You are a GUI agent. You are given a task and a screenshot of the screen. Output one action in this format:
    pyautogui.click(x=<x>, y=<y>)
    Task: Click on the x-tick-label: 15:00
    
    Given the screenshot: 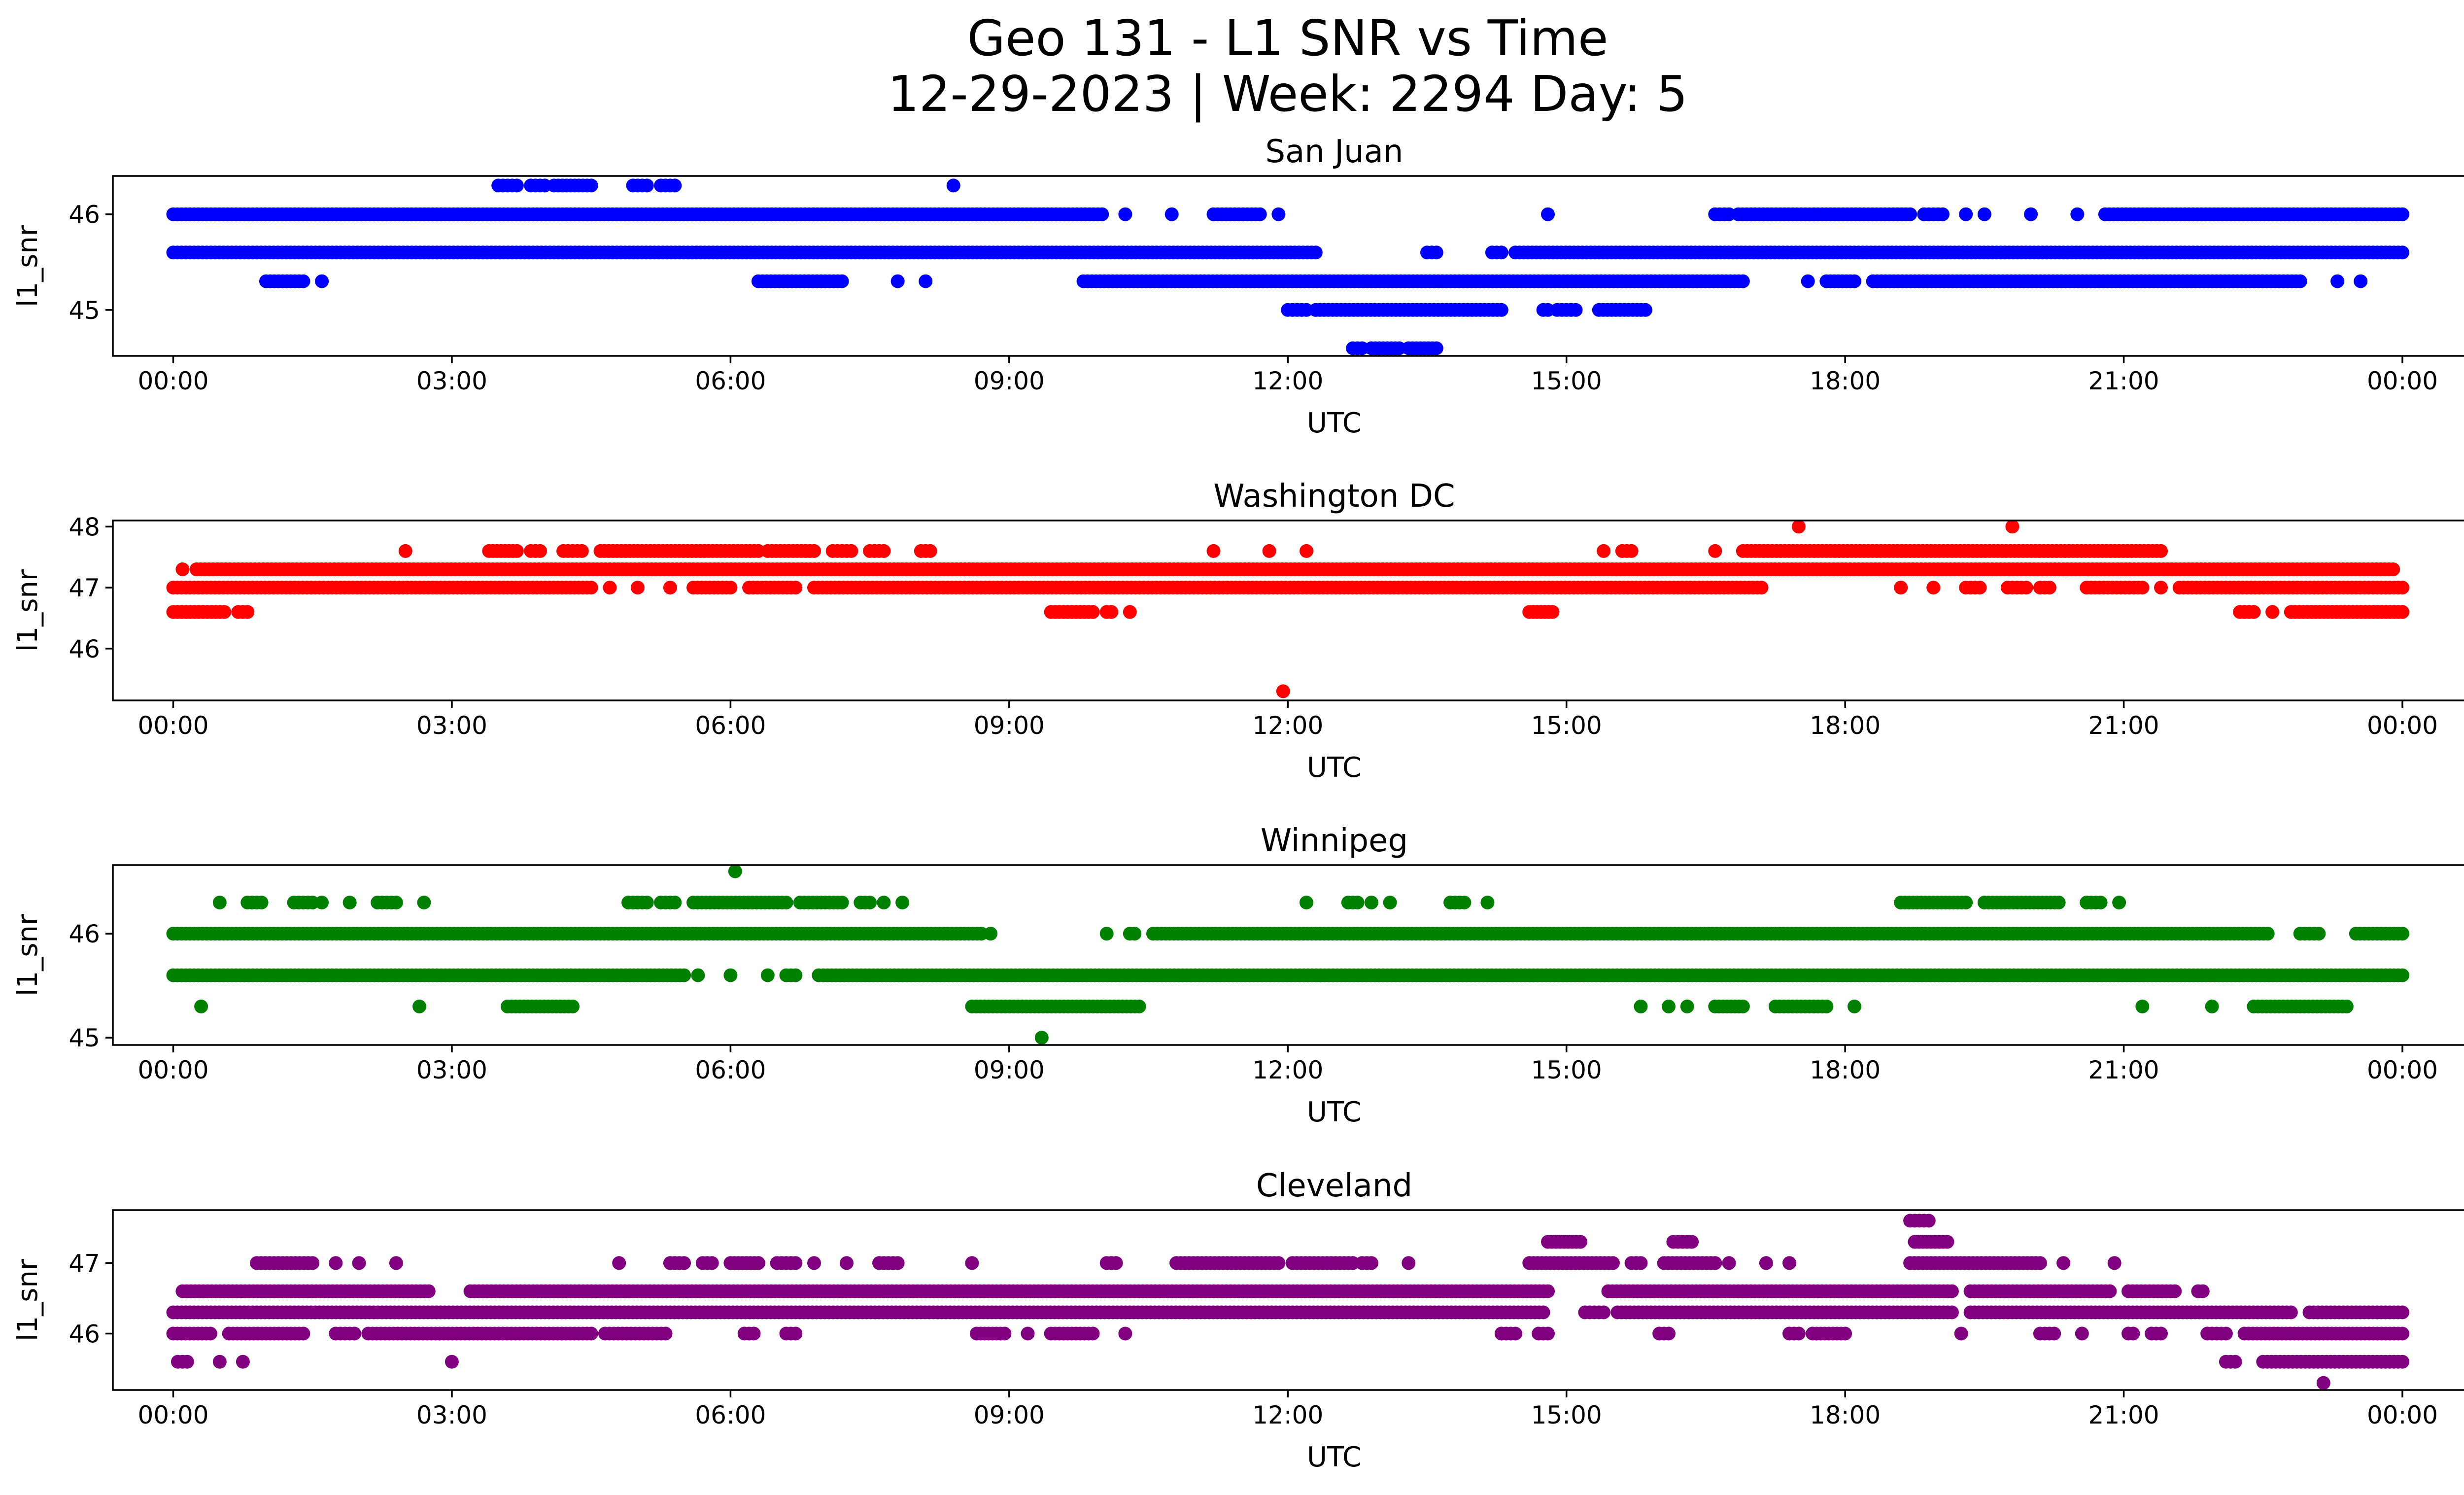 What is the action you would take?
    pyautogui.click(x=1566, y=381)
    